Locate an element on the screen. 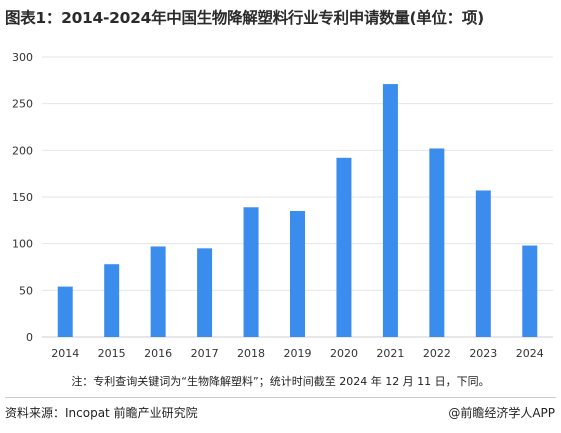  x-tick-label: 2020 is located at coordinates (344, 353).